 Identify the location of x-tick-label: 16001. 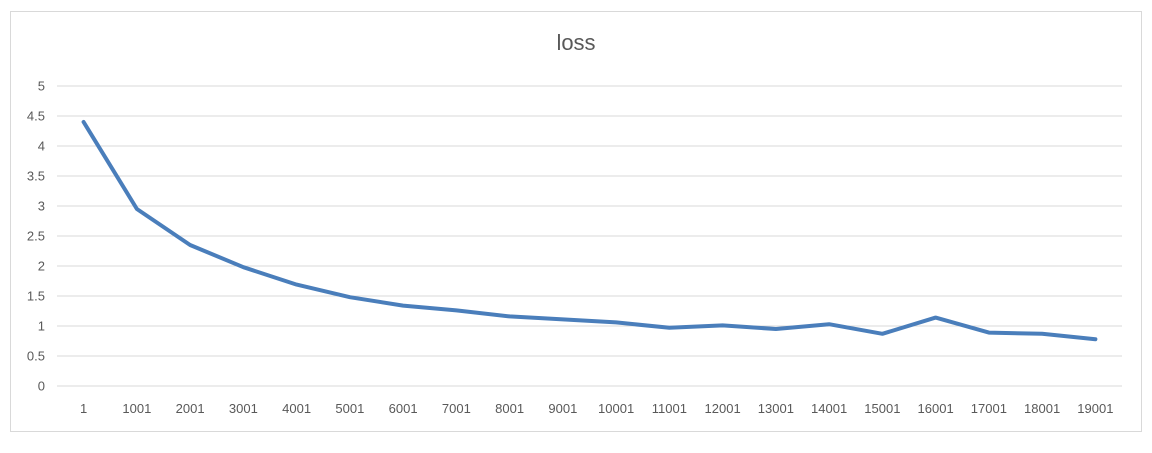
(936, 408).